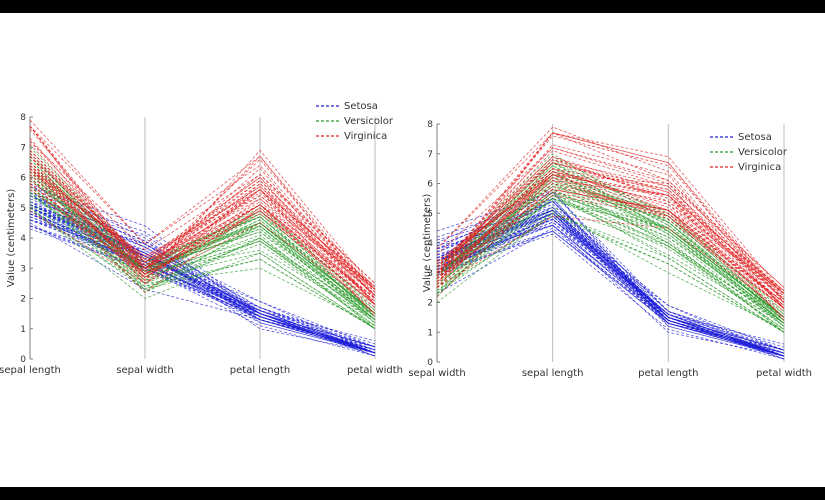 This screenshot has height=500, width=825. What do you see at coordinates (23, 300) in the screenshot?
I see `y-tick-label: 2` at bounding box center [23, 300].